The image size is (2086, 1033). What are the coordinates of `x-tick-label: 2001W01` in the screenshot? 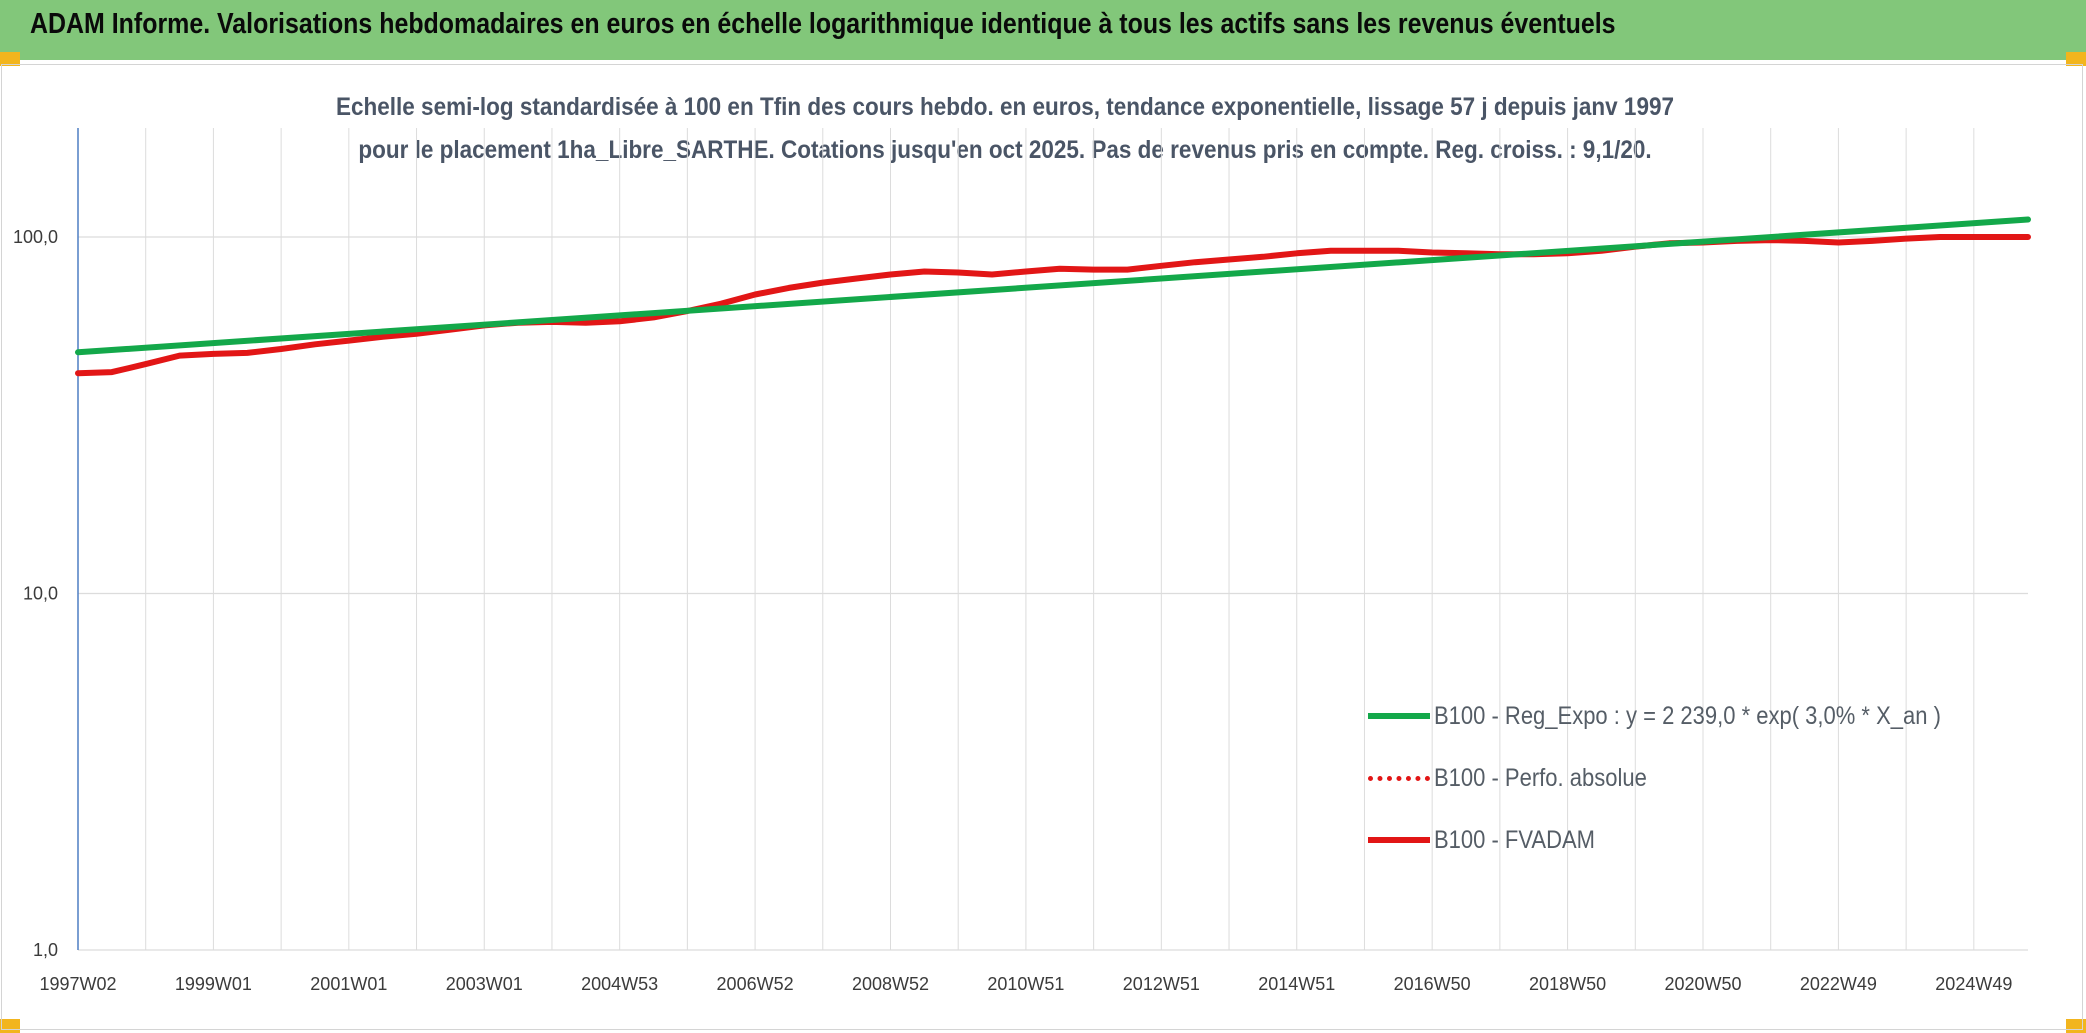 It's located at (348, 984).